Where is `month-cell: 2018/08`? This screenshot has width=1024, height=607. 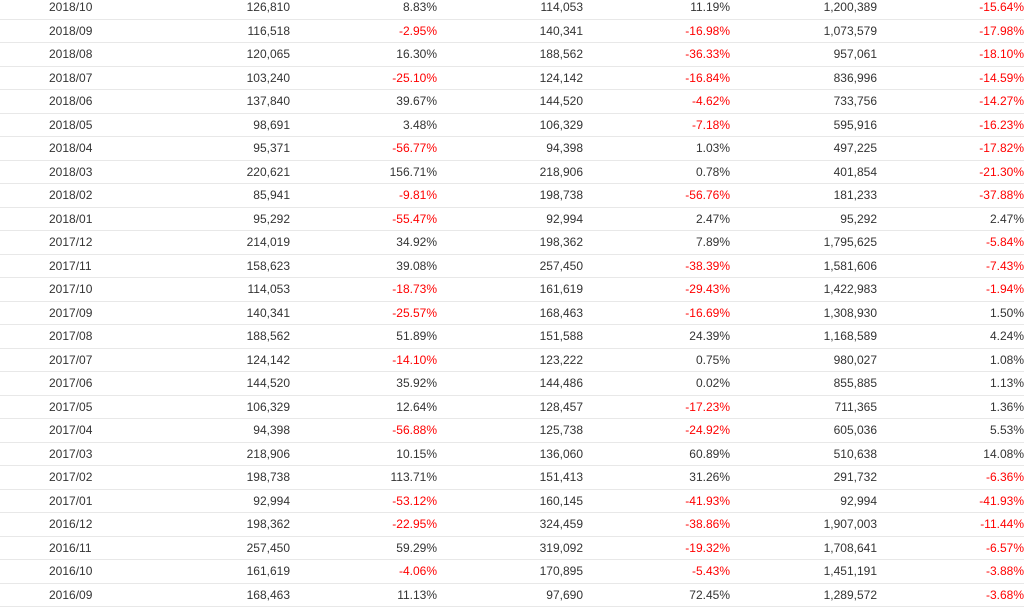
month-cell: 2018/08 is located at coordinates (75, 54).